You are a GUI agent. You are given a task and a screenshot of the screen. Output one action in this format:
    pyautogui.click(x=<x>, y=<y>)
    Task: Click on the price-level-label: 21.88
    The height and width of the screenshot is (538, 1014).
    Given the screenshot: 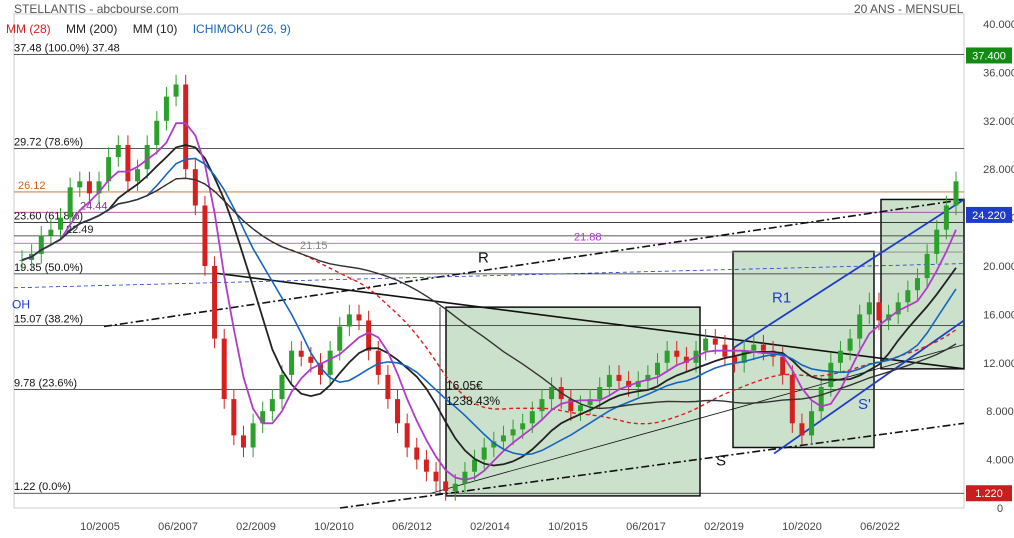 What is the action you would take?
    pyautogui.click(x=588, y=237)
    